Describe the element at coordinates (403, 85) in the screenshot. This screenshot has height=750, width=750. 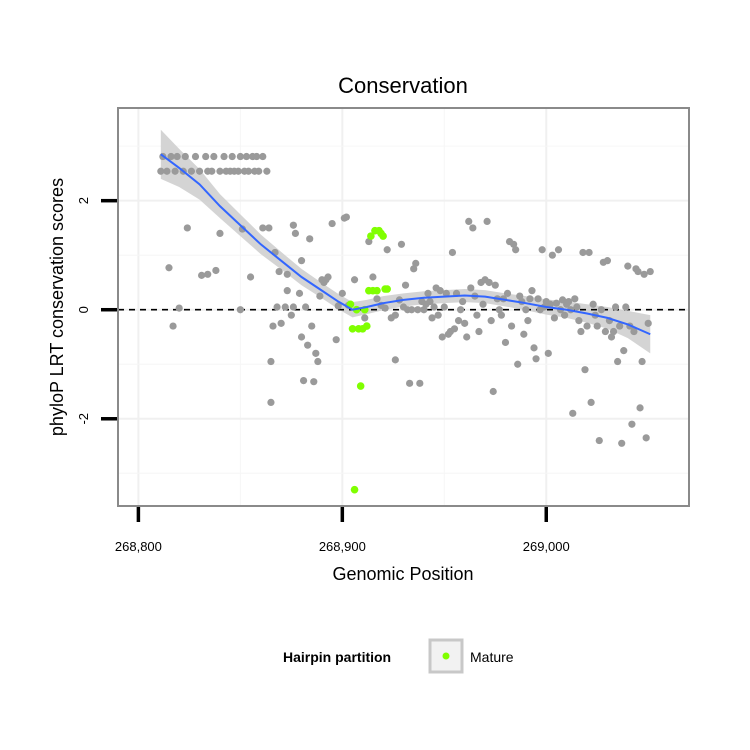
I see `chart-title: Conservation` at that location.